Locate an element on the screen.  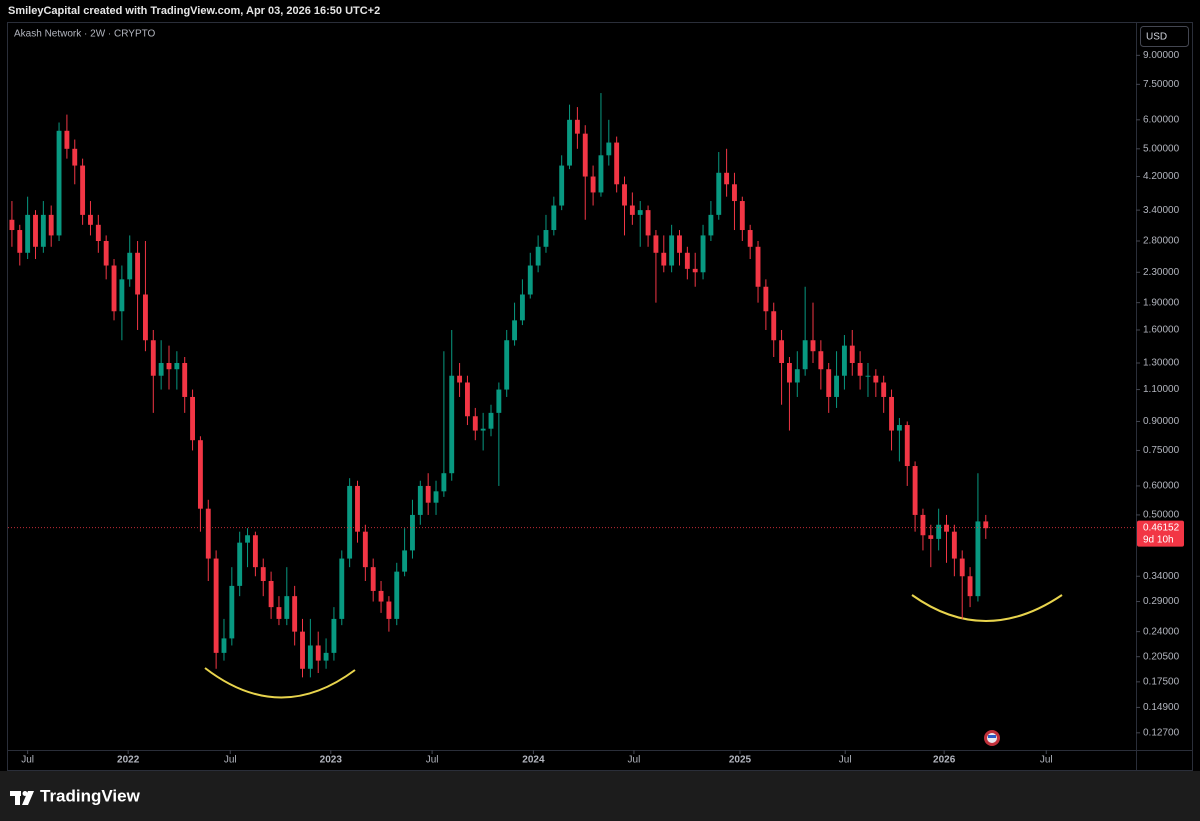
y-tick-label: 0.60000 is located at coordinates (1161, 486).